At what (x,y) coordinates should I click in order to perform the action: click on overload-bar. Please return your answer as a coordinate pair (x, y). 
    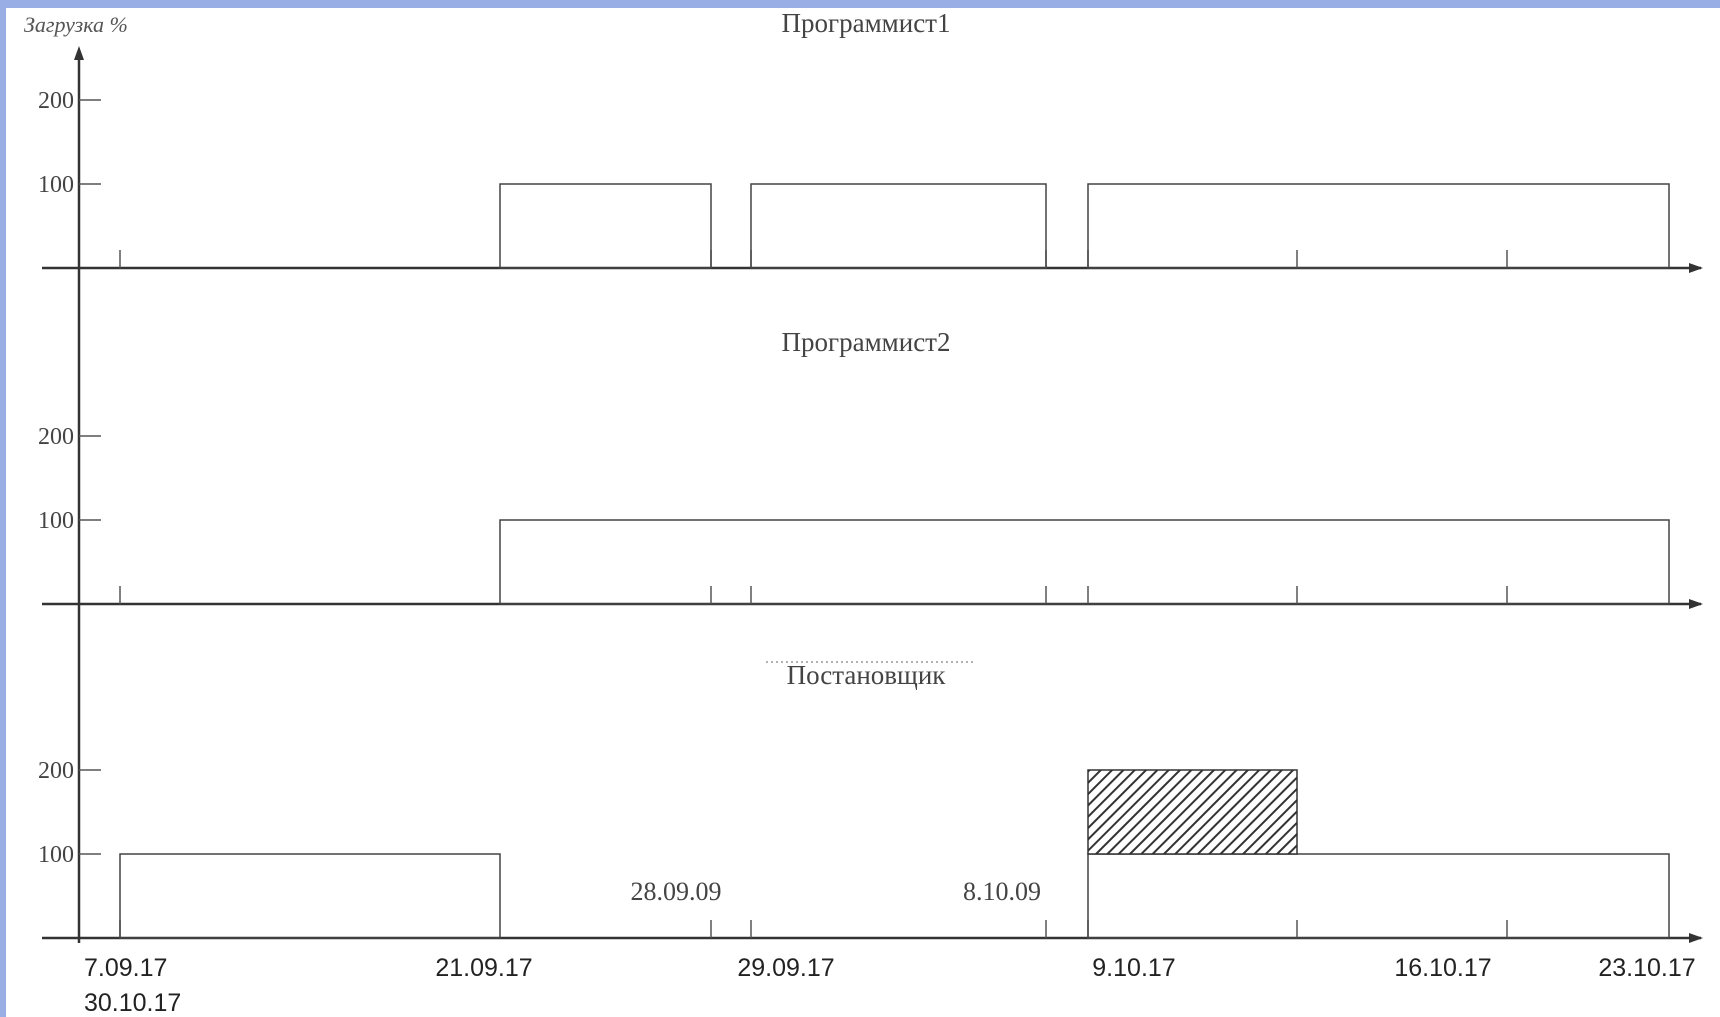
    Looking at the image, I should click on (1192, 812).